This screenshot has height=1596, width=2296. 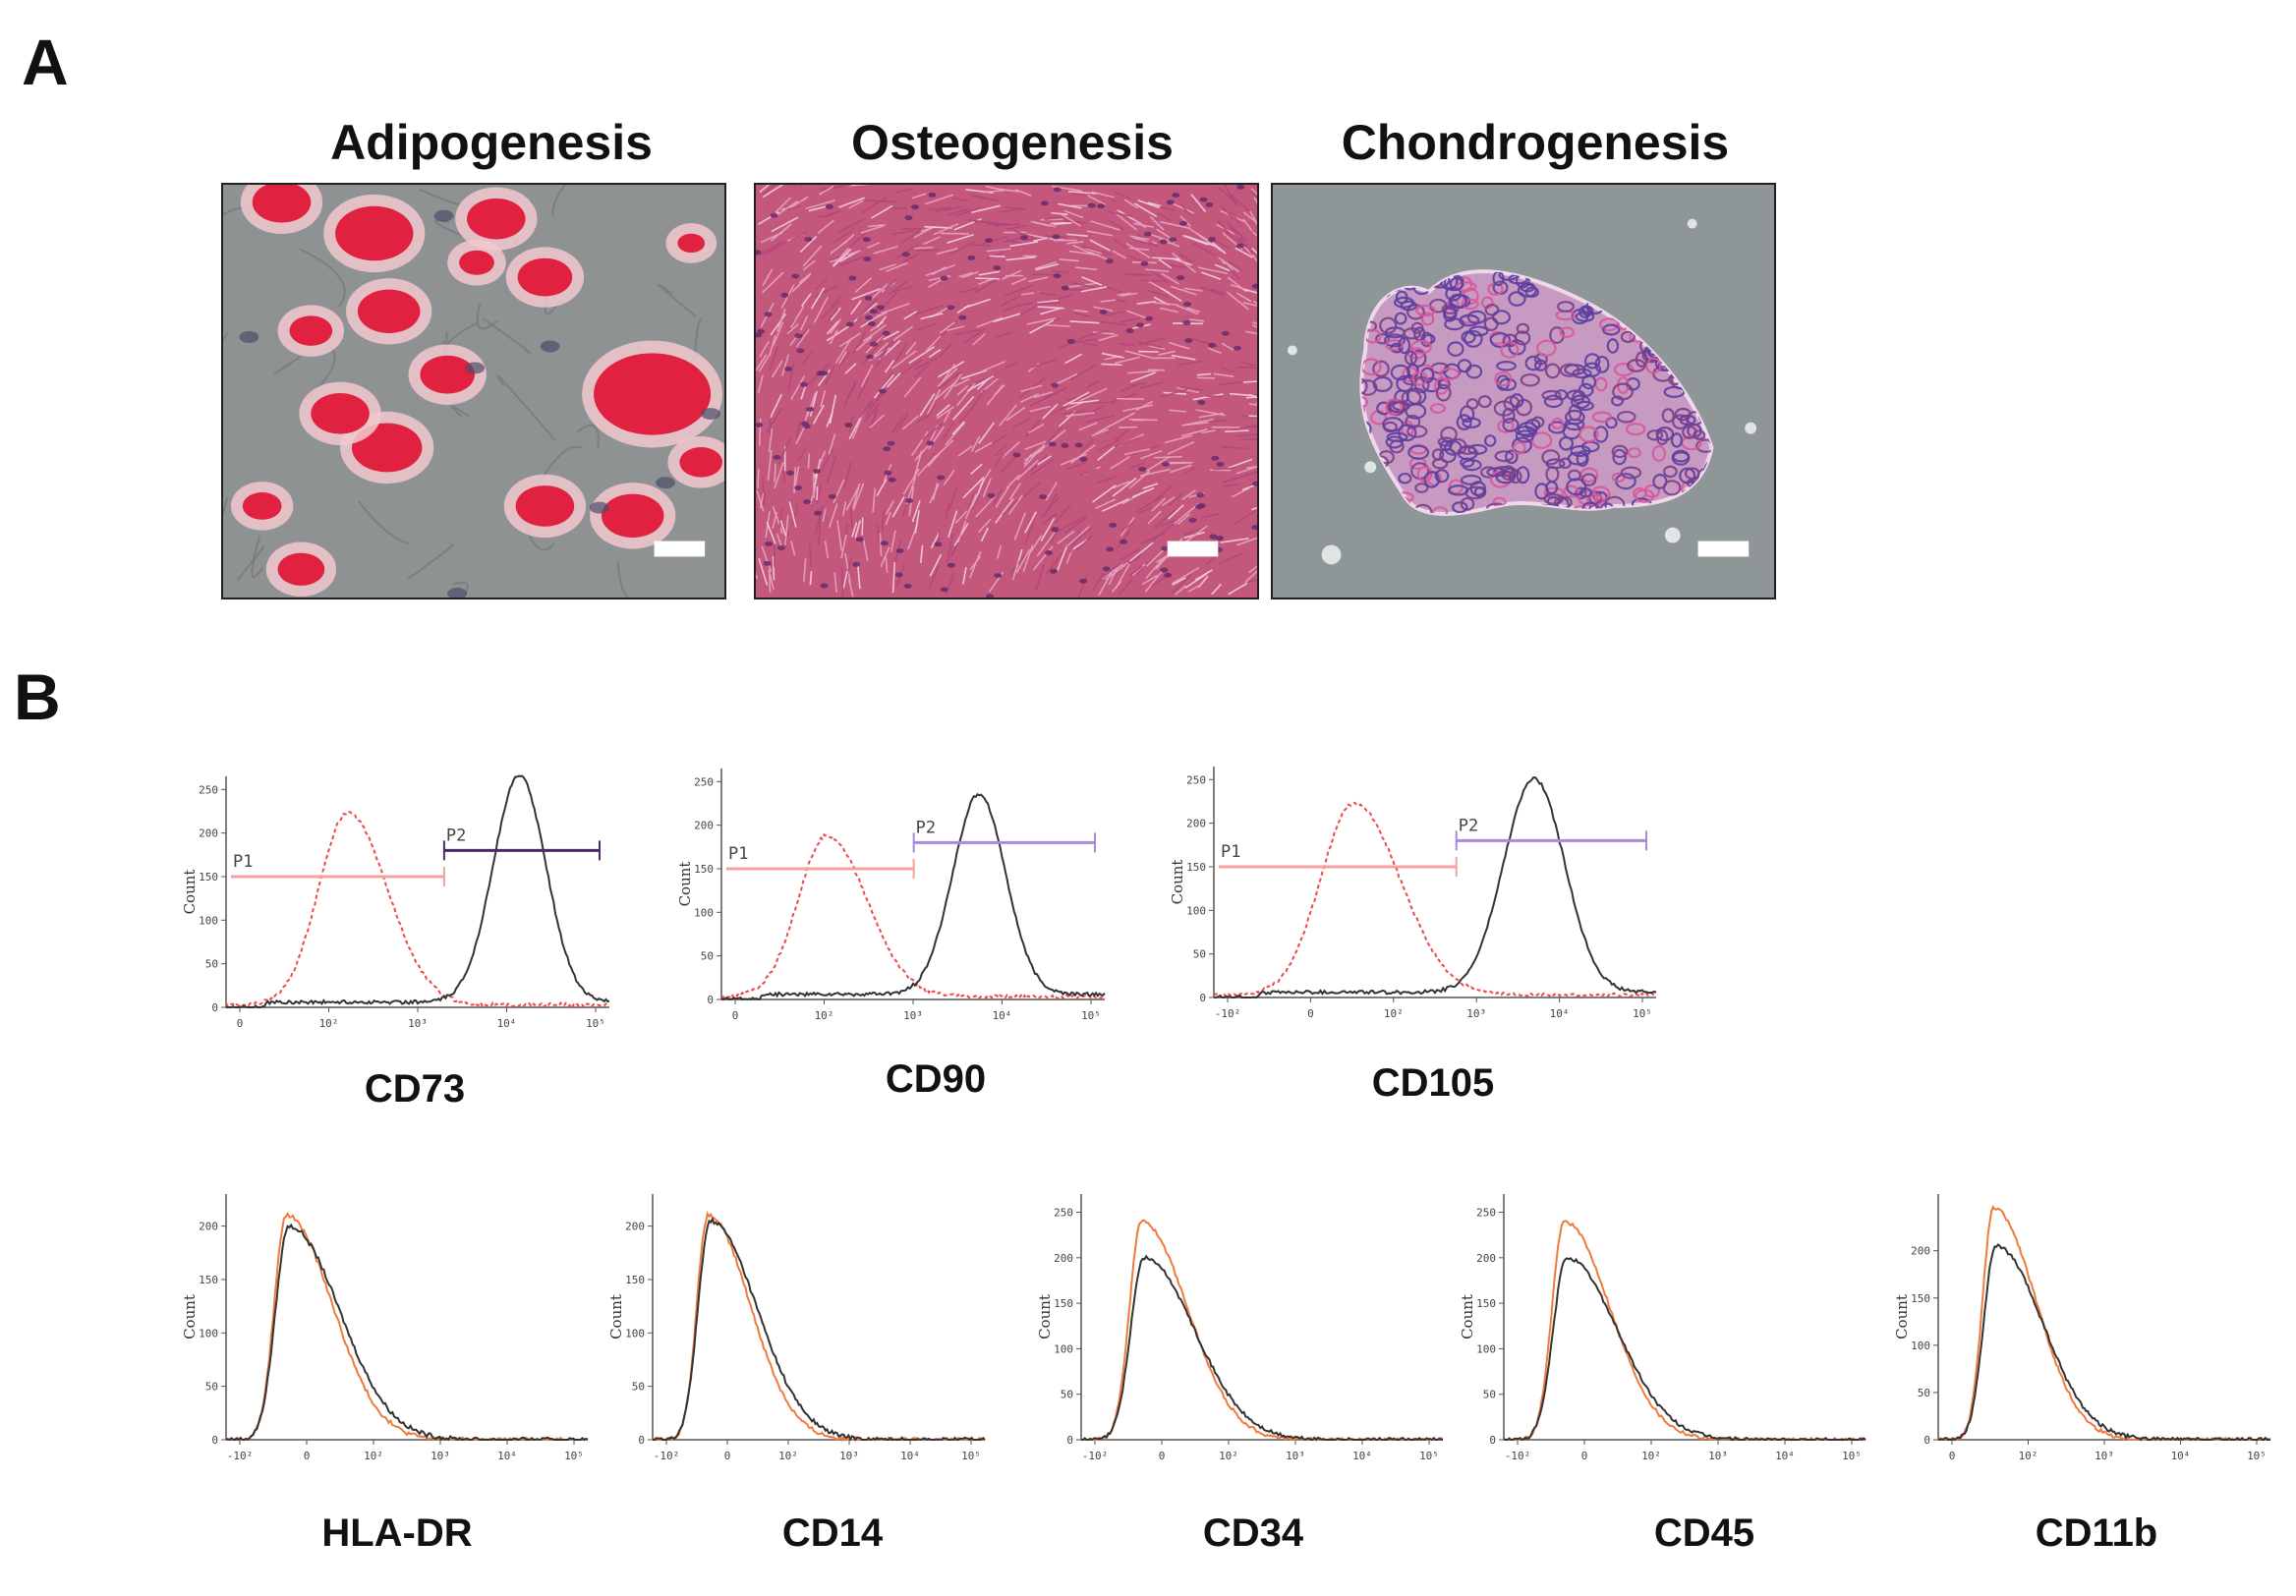 I want to click on histogram-cd45: 0 50 100 150 200 250 -10² 0 10² 10³ 10⁴ 10⁵ Count, so click(x=1666, y=1321).